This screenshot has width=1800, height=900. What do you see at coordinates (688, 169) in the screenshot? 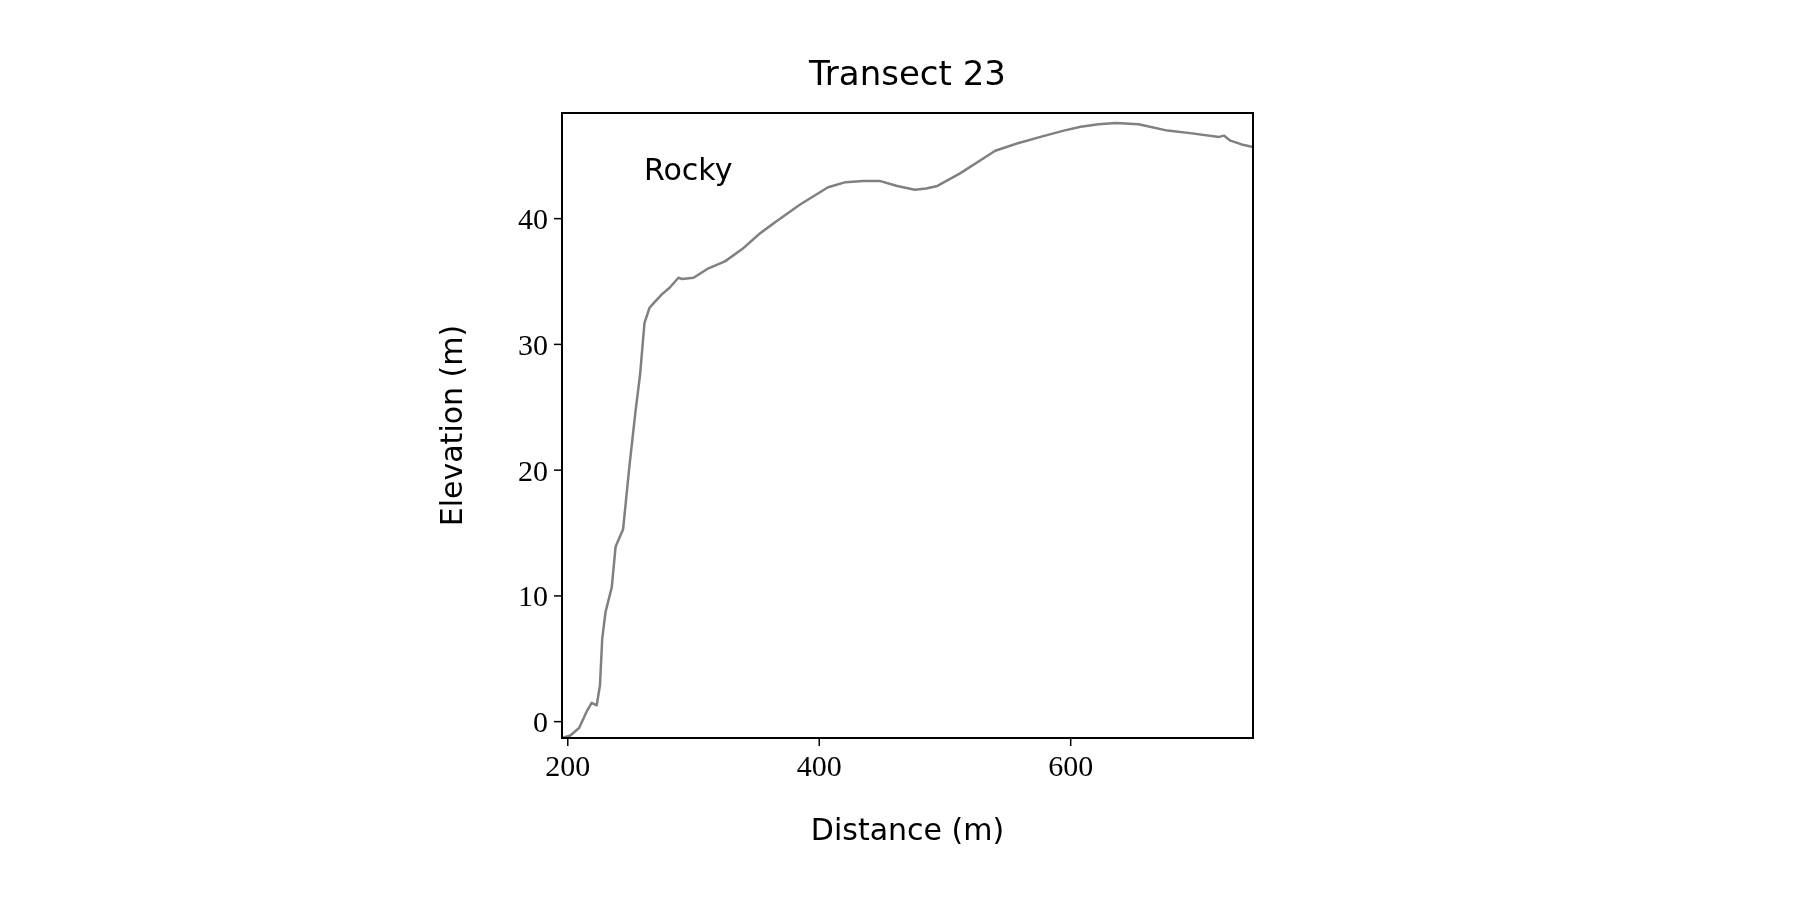
I see `annotation: Rocky` at bounding box center [688, 169].